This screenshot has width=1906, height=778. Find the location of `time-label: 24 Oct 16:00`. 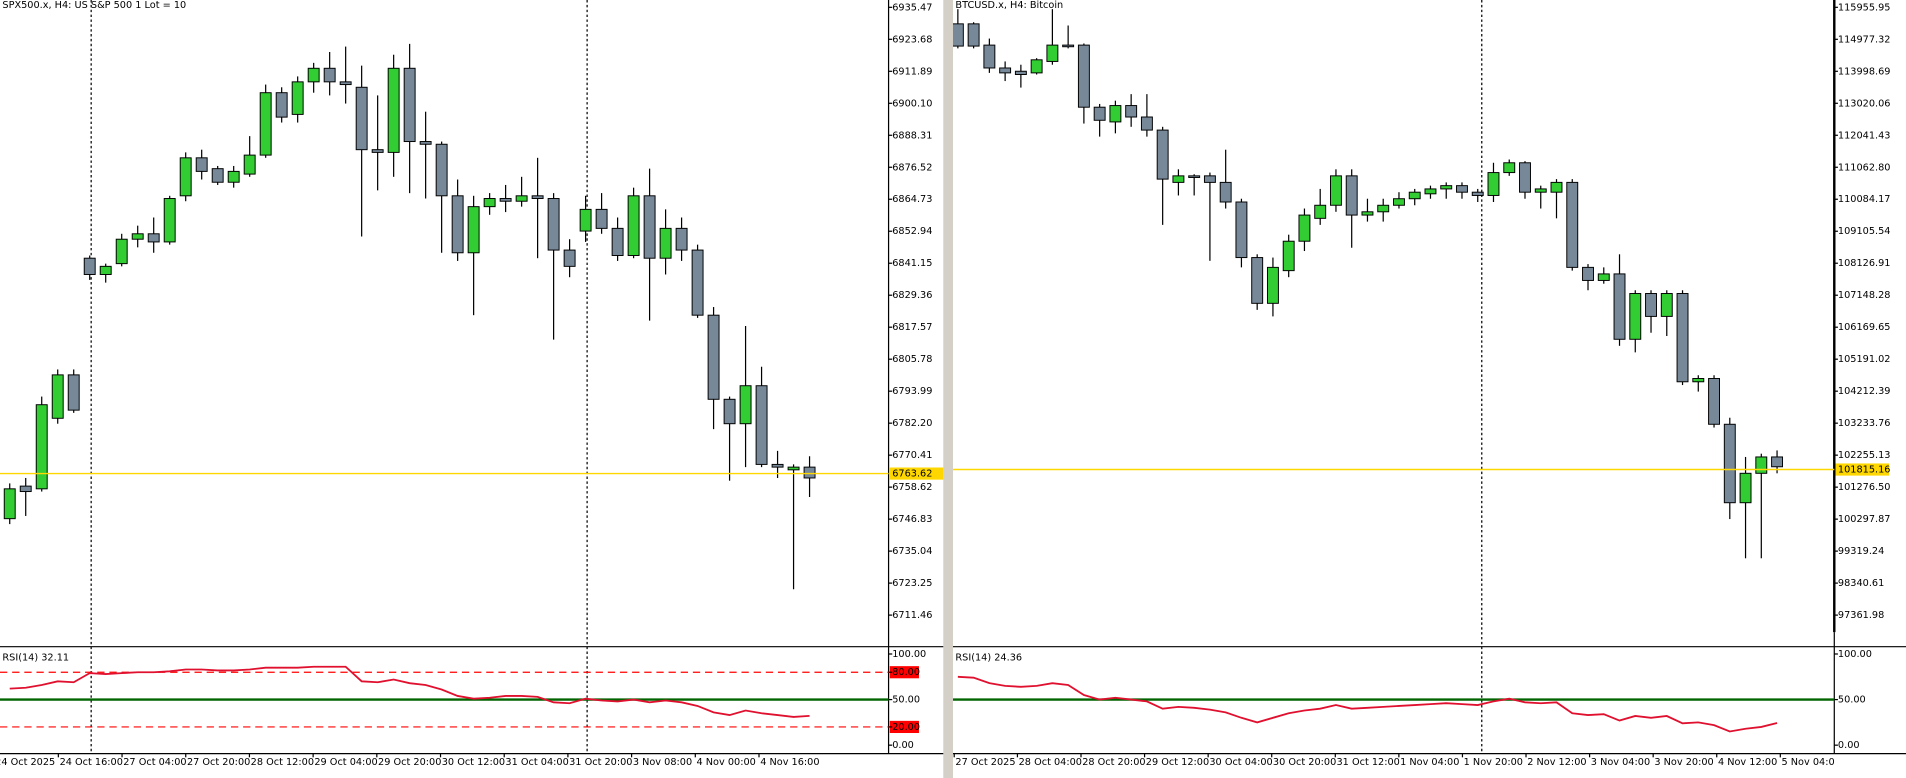

time-label: 24 Oct 16:00 is located at coordinates (91, 762).